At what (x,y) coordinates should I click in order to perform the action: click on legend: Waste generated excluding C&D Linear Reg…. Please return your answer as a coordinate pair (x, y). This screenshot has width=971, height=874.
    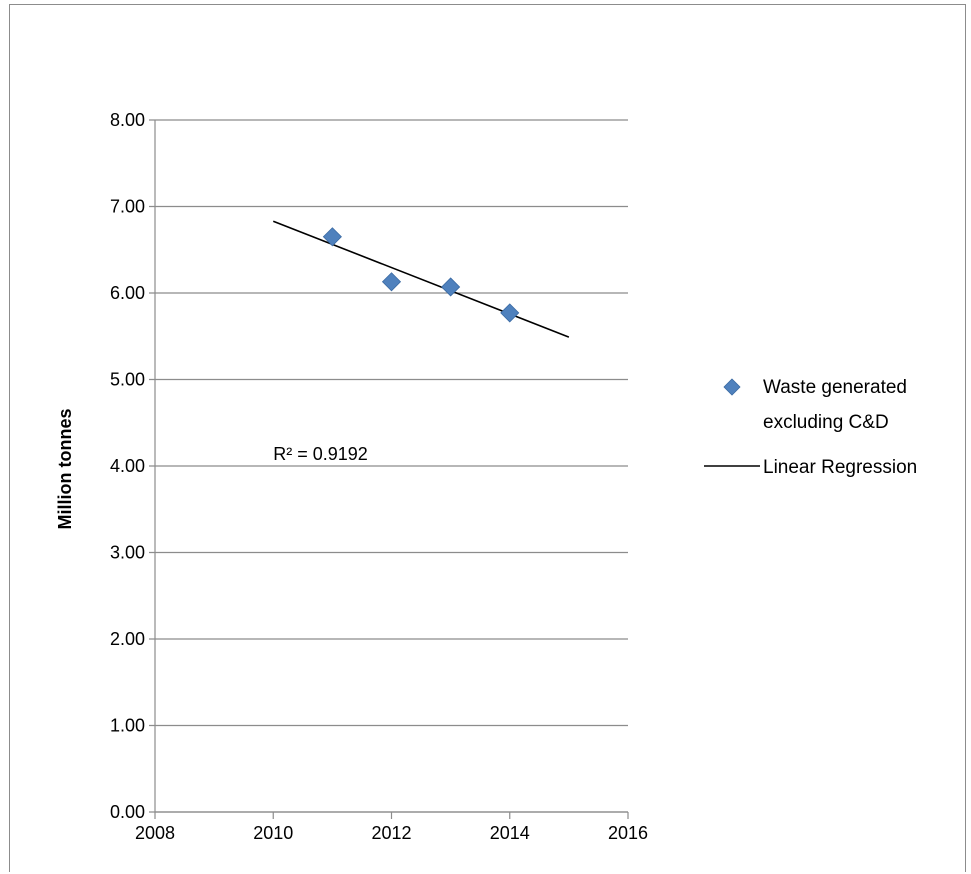
    Looking at the image, I should click on (810, 427).